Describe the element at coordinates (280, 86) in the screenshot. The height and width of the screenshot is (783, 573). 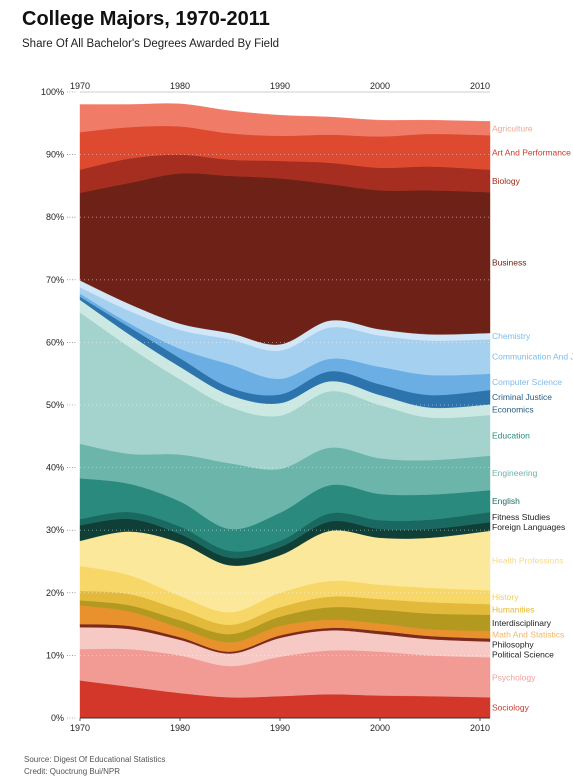
I see `x-tick-label-top: 1990` at that location.